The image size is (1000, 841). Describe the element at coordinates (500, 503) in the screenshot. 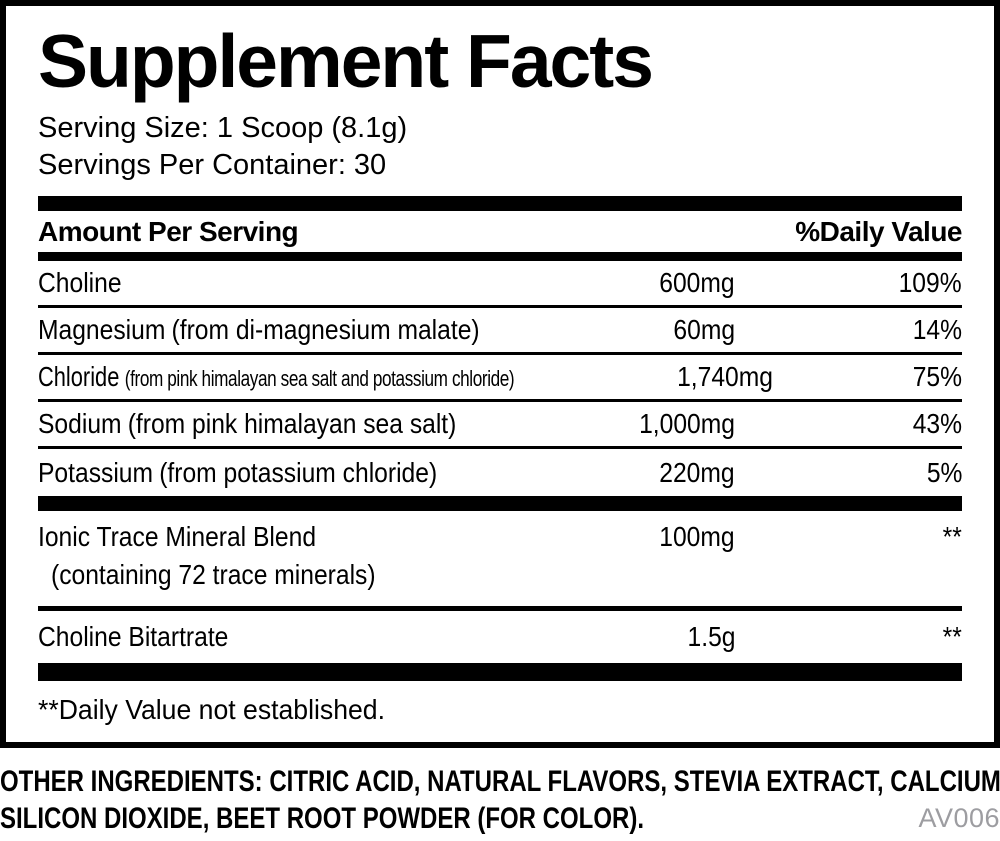

I see `thick-divider-middle` at that location.